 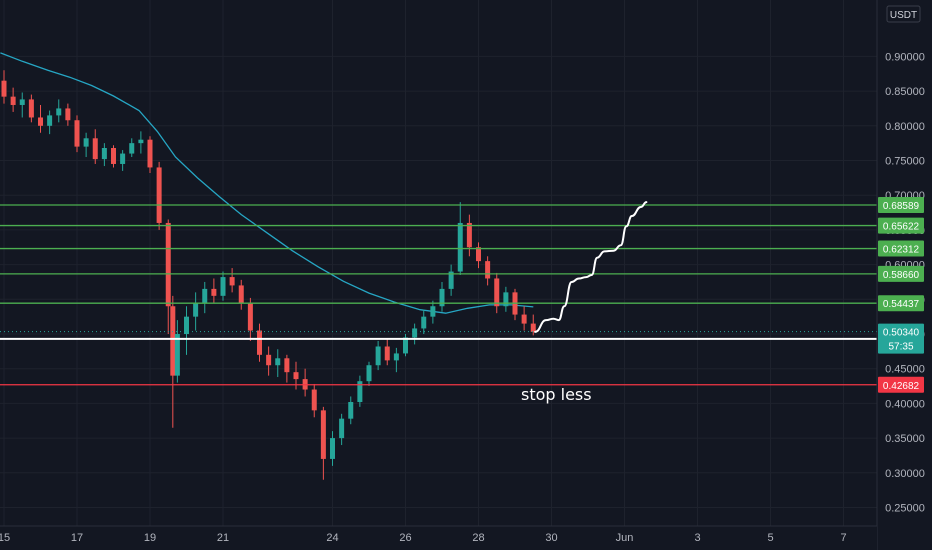 I want to click on x-axis-ticks: 15 17 19 21 24 26 28 30 Jun 3 5 7, so click(x=423, y=538).